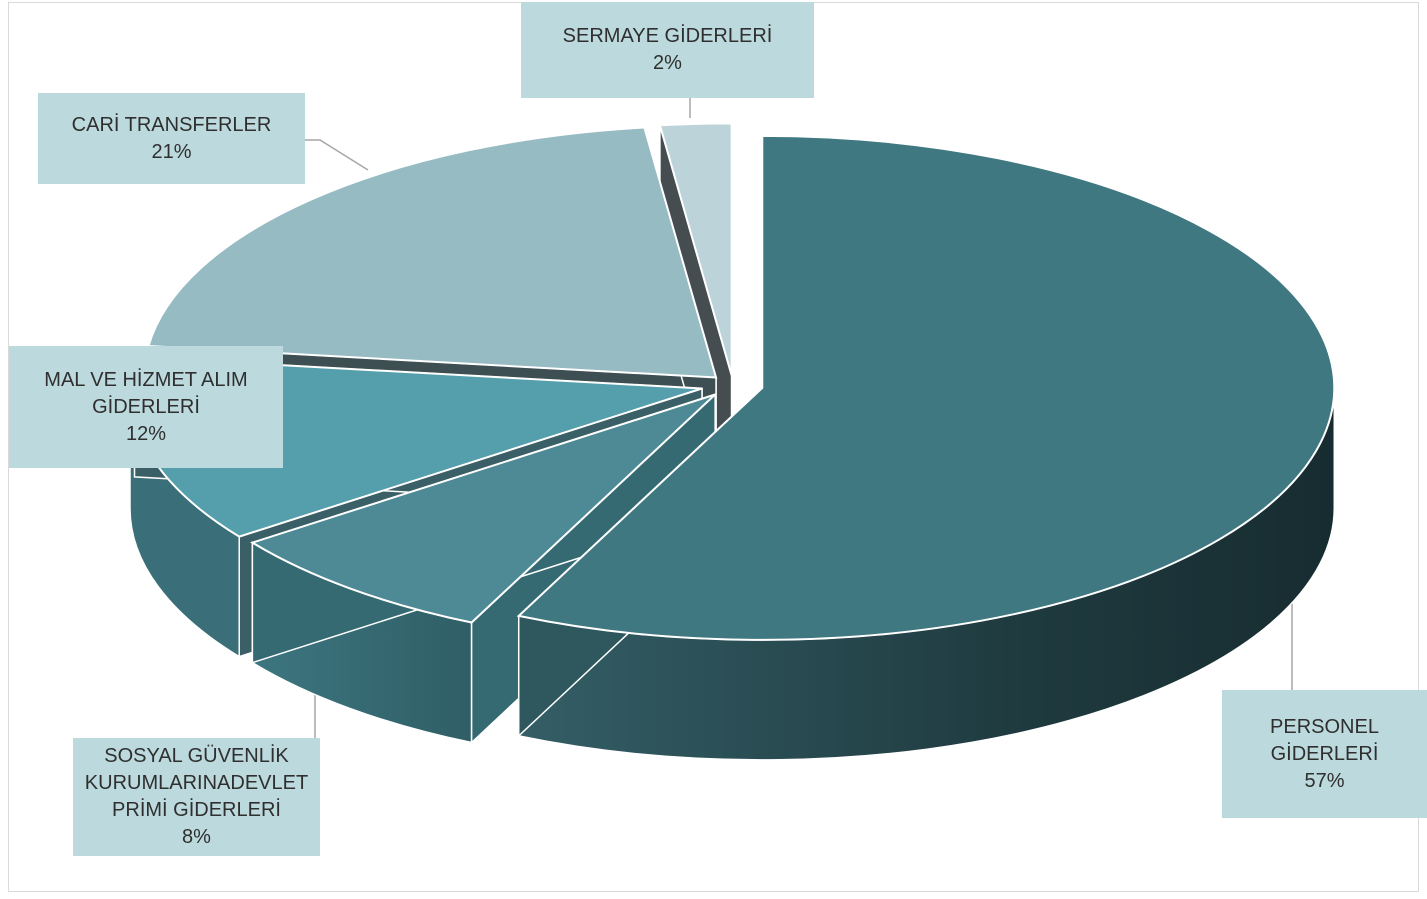  Describe the element at coordinates (667, 63) in the screenshot. I see `label-sermaye-percent: 2%` at that location.